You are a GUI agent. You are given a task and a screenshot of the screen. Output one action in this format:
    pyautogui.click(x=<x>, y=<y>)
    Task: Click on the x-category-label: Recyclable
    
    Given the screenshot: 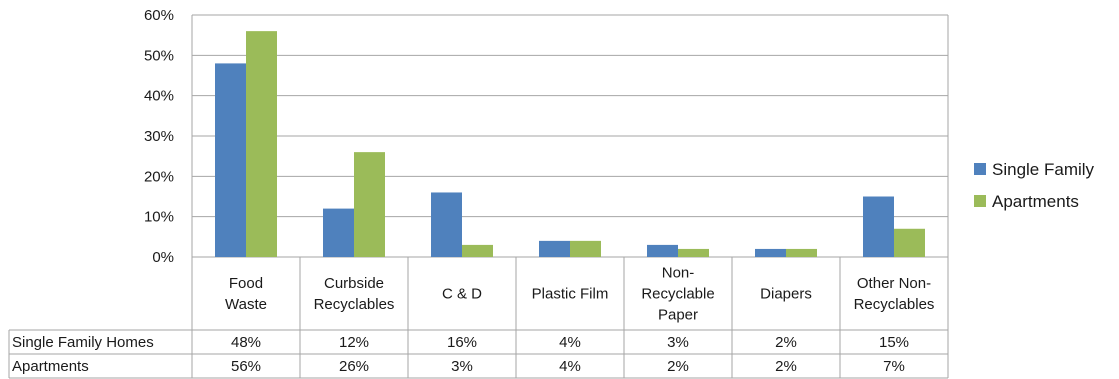 What is the action you would take?
    pyautogui.click(x=677, y=294)
    